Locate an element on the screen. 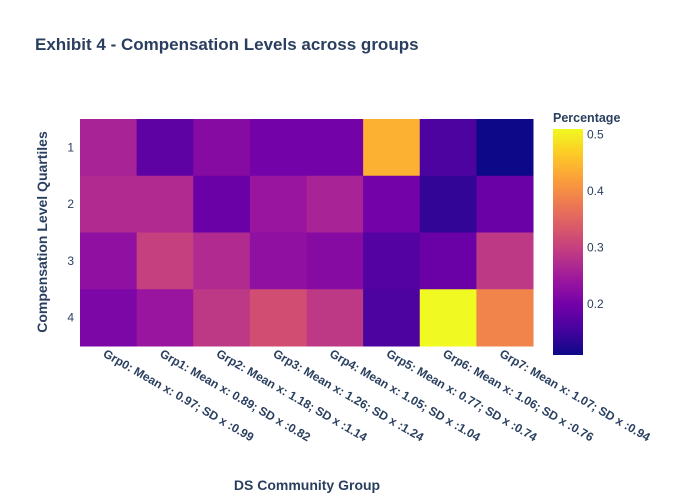  y-axis-ticks: 1 2 3 4 is located at coordinates (70, 232).